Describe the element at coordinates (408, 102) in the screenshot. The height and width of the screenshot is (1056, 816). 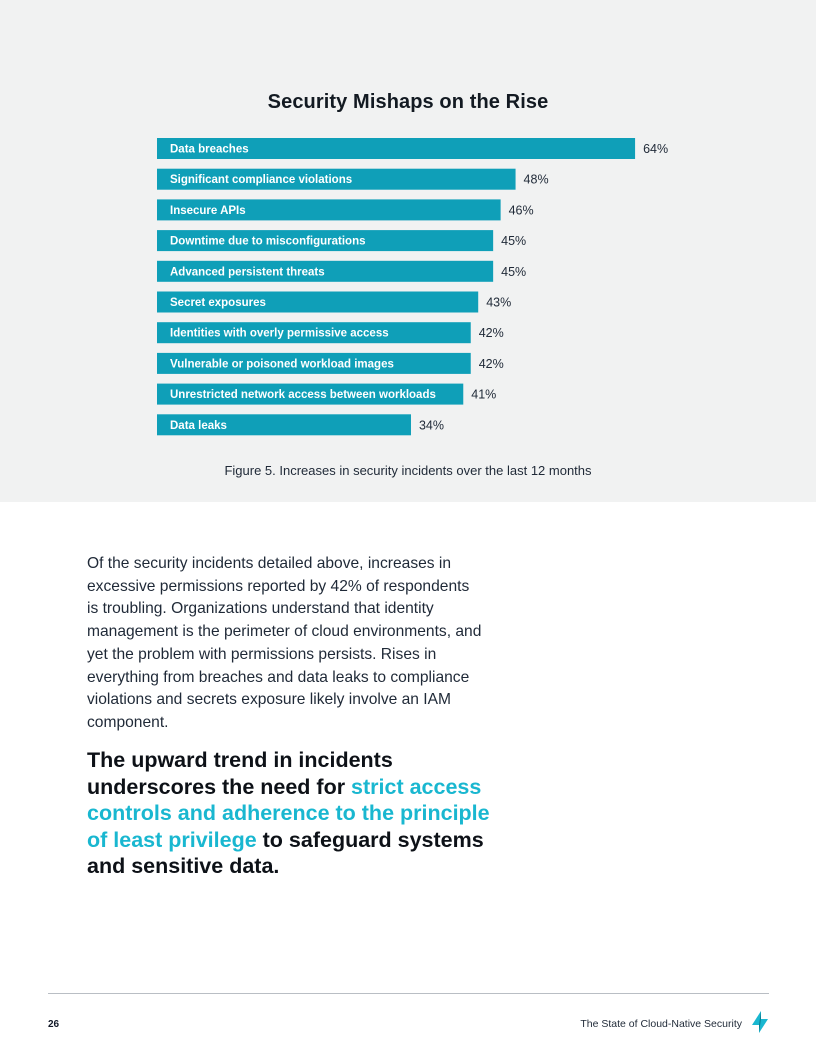
I see `chart-title: Security Mishaps on the Rise` at that location.